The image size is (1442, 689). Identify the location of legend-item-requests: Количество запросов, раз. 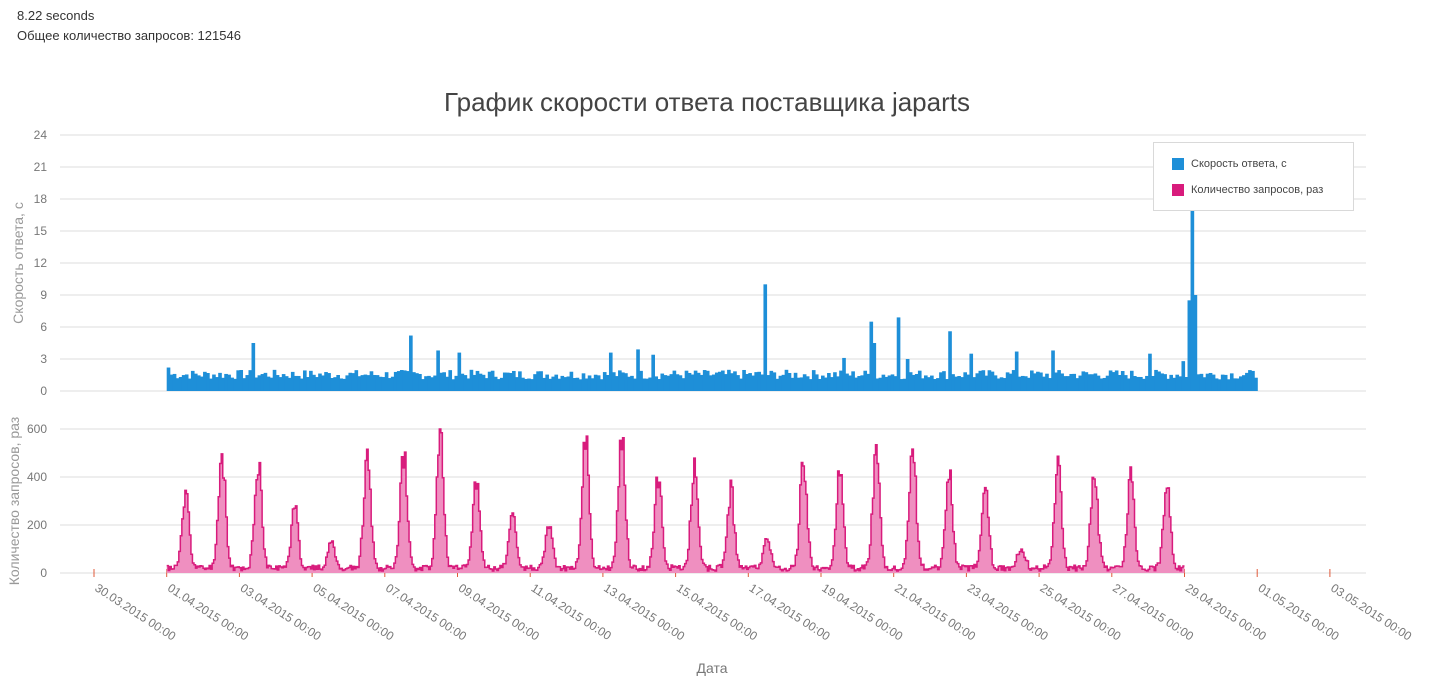
(1247, 190).